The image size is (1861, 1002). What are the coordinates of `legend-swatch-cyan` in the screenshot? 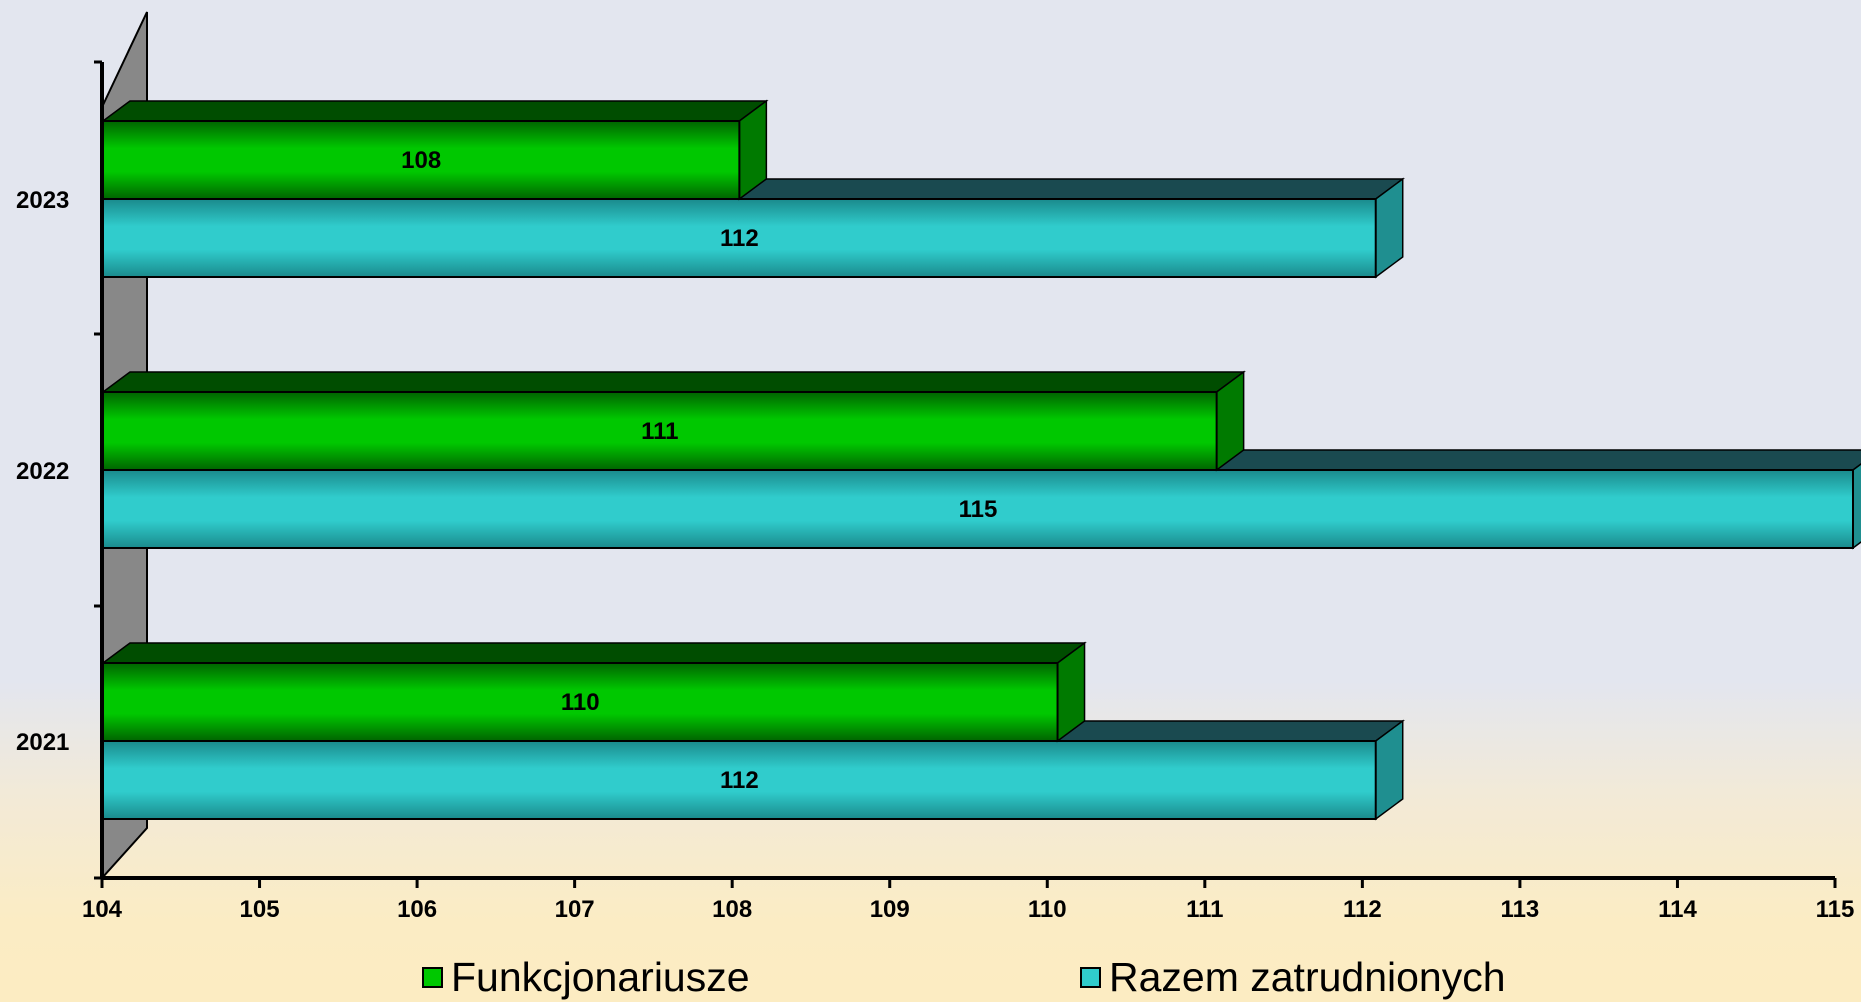 It's located at (1090, 977).